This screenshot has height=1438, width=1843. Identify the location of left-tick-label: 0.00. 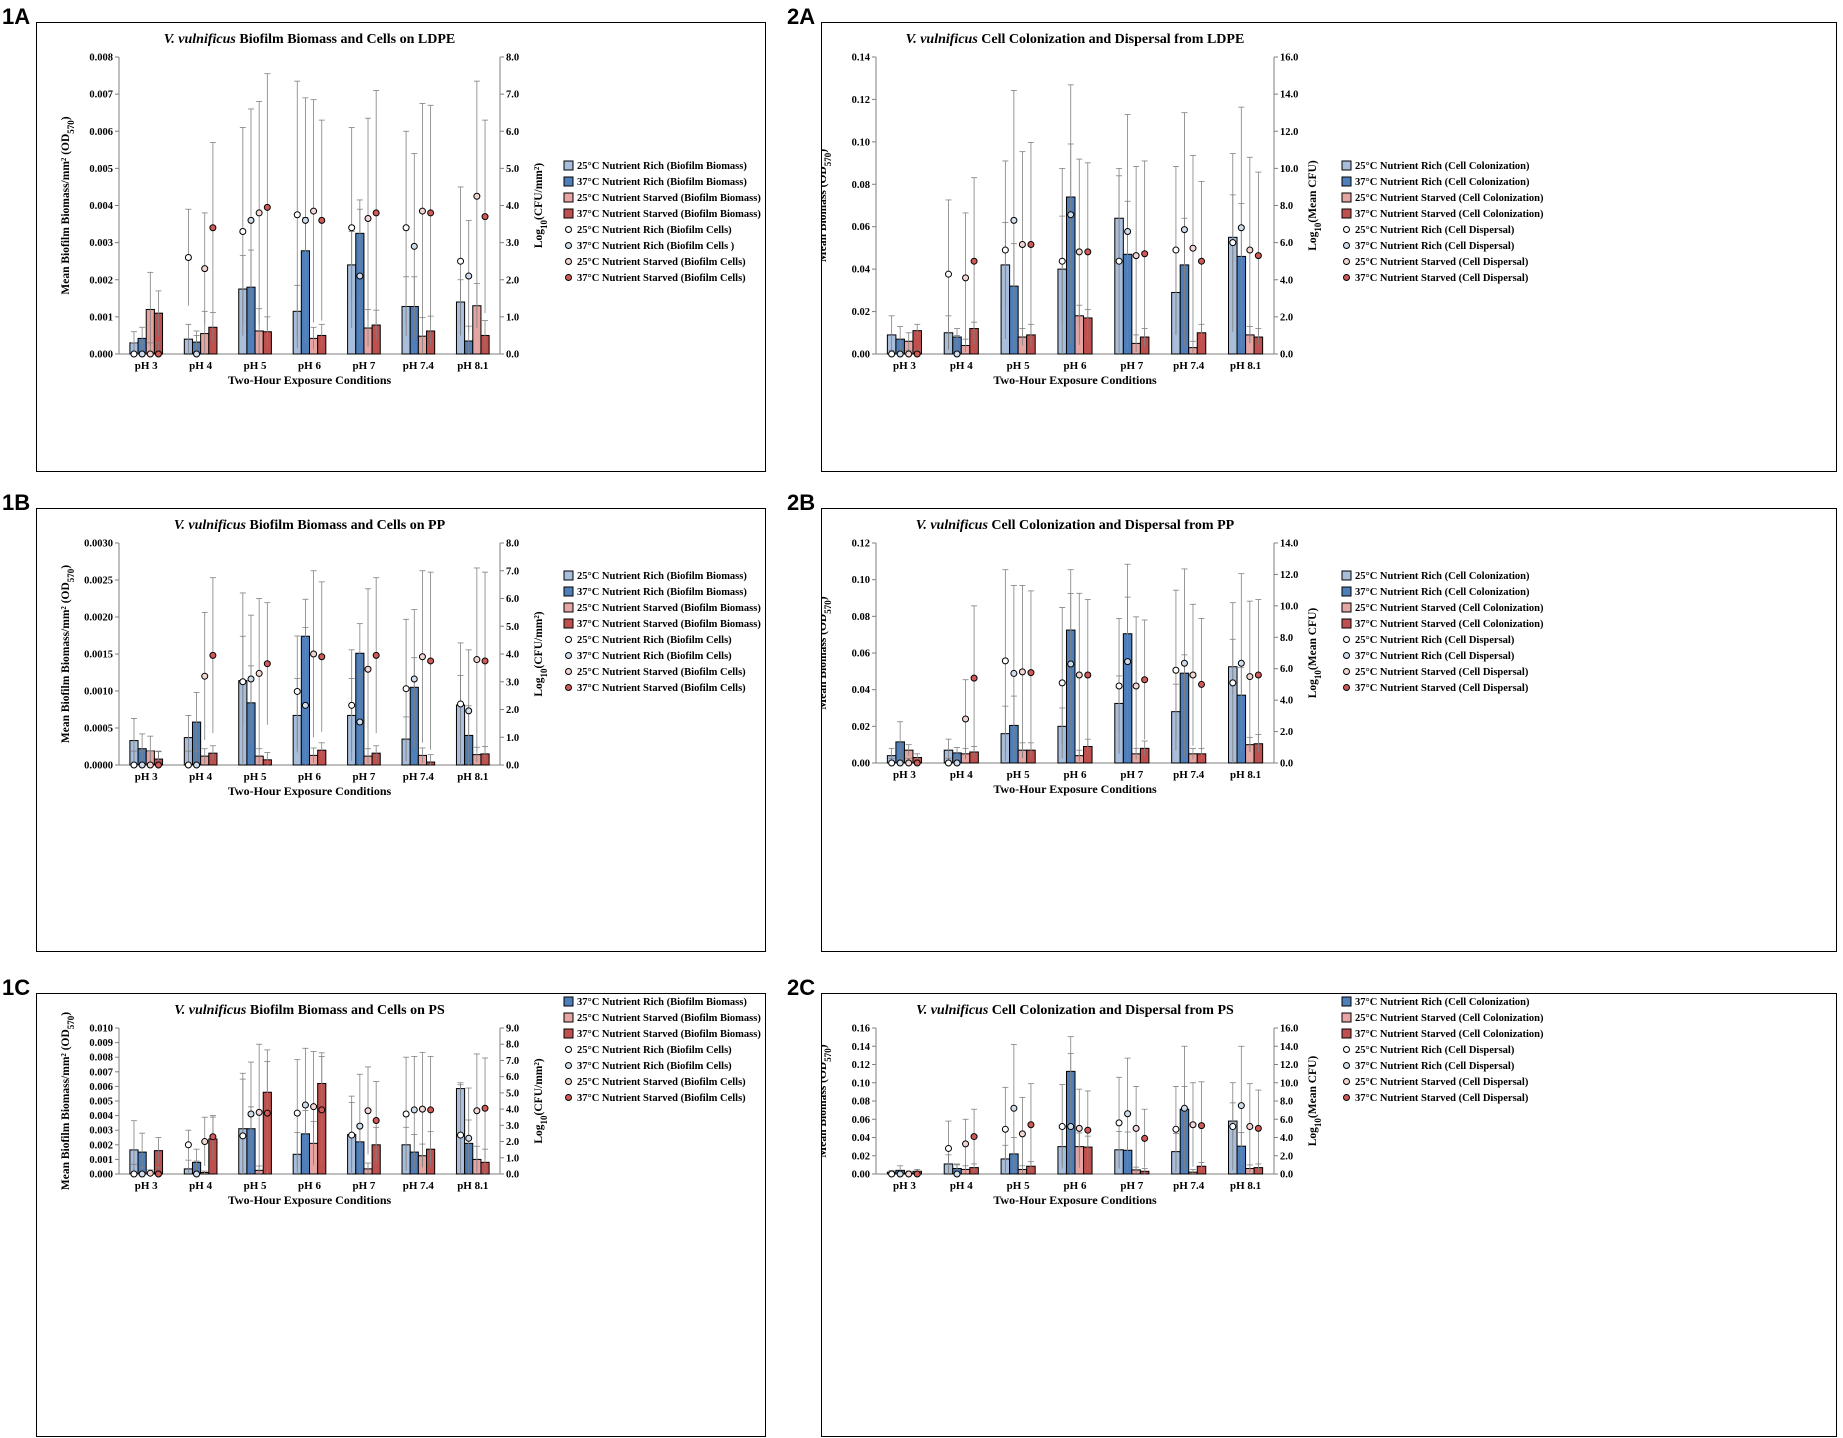
(861, 764).